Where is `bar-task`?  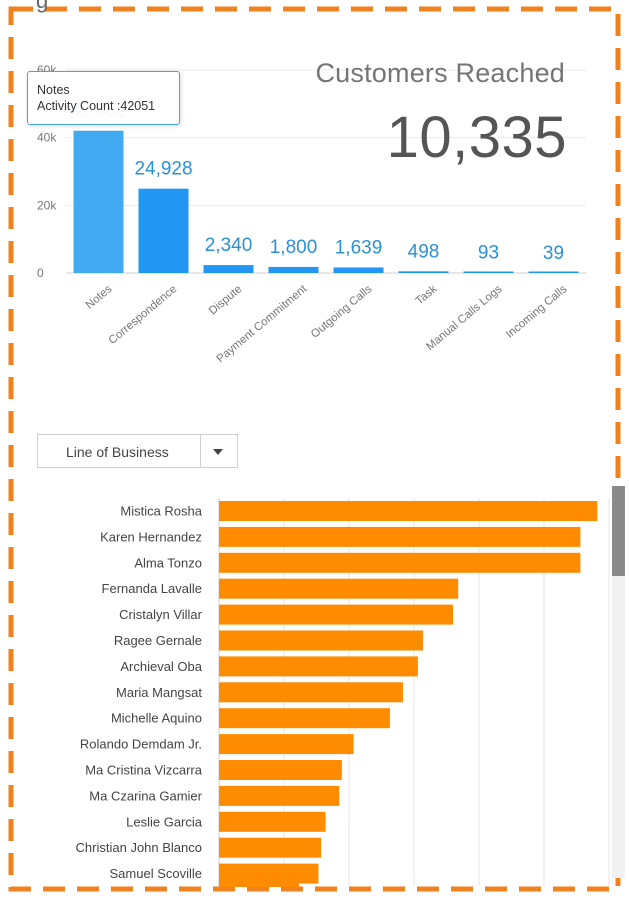
bar-task is located at coordinates (423, 272).